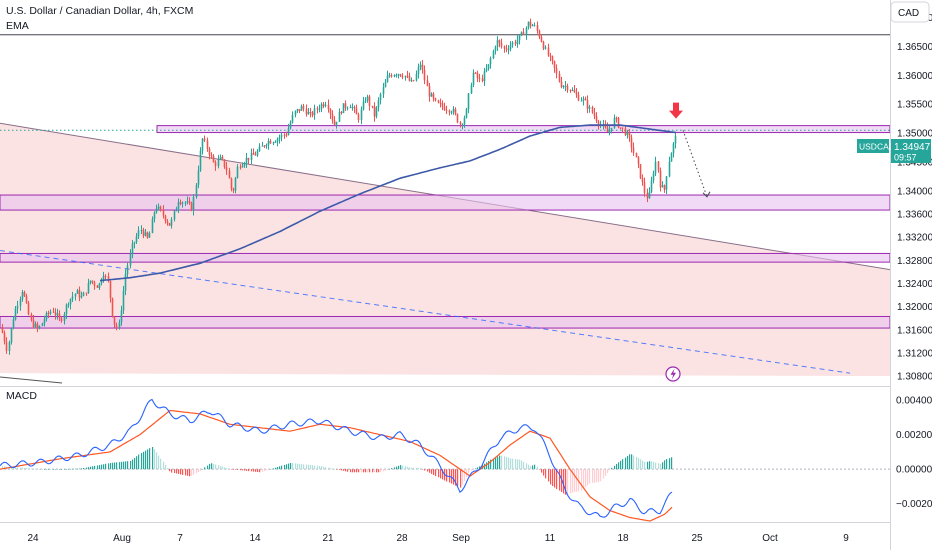  Describe the element at coordinates (31, 380) in the screenshot. I see `channel-lower-line` at that location.